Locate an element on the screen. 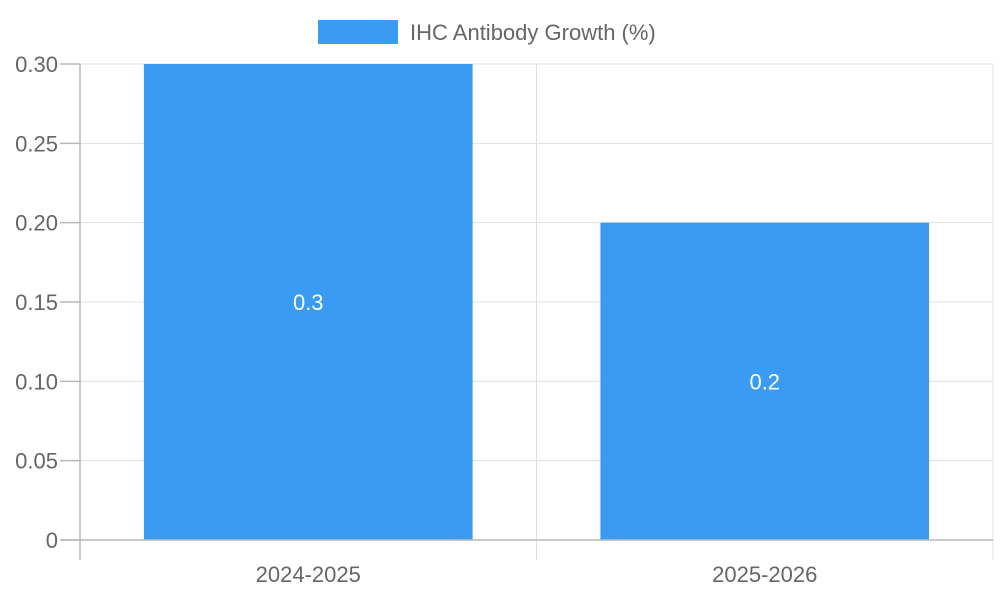  data-label: 0.2 is located at coordinates (764, 381).